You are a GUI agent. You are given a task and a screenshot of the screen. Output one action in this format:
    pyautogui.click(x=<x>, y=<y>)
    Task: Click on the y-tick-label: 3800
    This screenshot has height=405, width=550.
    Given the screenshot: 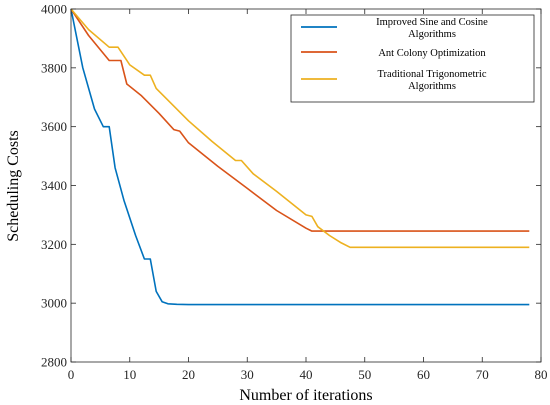 What is the action you would take?
    pyautogui.click(x=54, y=67)
    